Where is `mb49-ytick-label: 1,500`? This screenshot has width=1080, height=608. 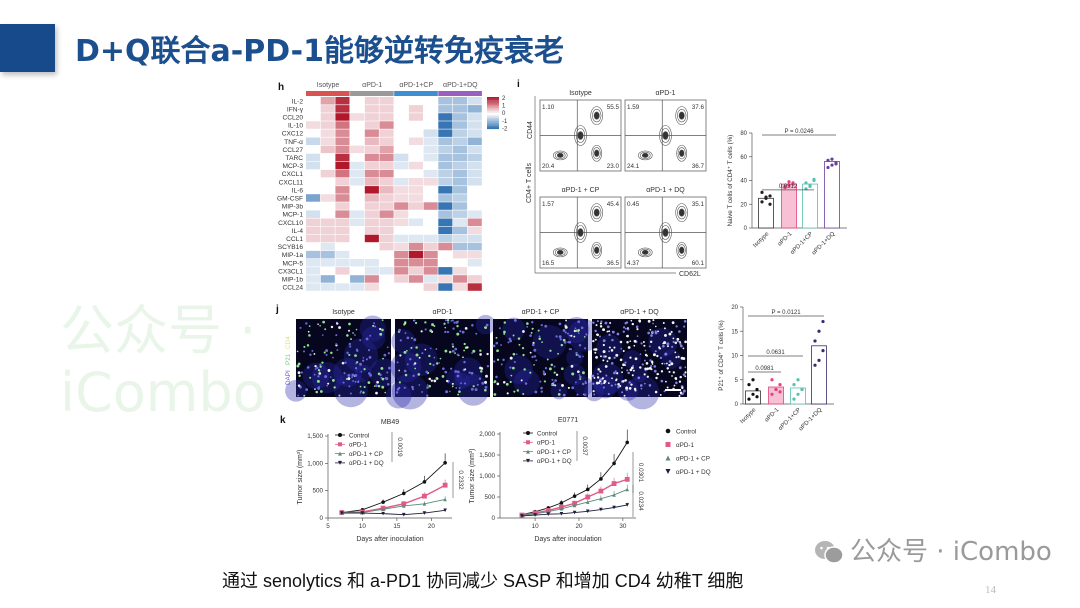 mb49-ytick-label: 1,500 is located at coordinates (315, 436).